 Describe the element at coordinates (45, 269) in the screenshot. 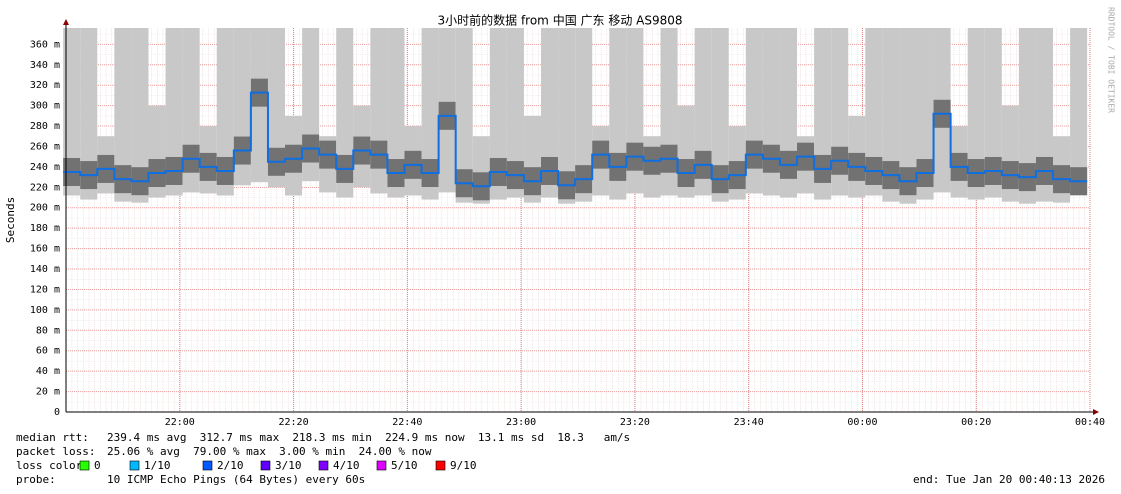

I see `y-tick-label: 140 m` at that location.